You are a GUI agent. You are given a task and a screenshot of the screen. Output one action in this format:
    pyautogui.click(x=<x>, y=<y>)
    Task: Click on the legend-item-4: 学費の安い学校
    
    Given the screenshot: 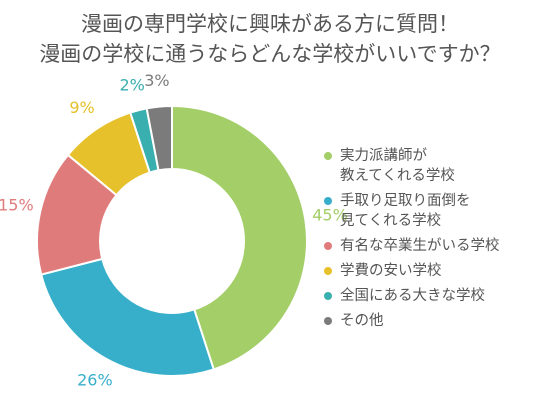 What is the action you would take?
    pyautogui.click(x=429, y=271)
    